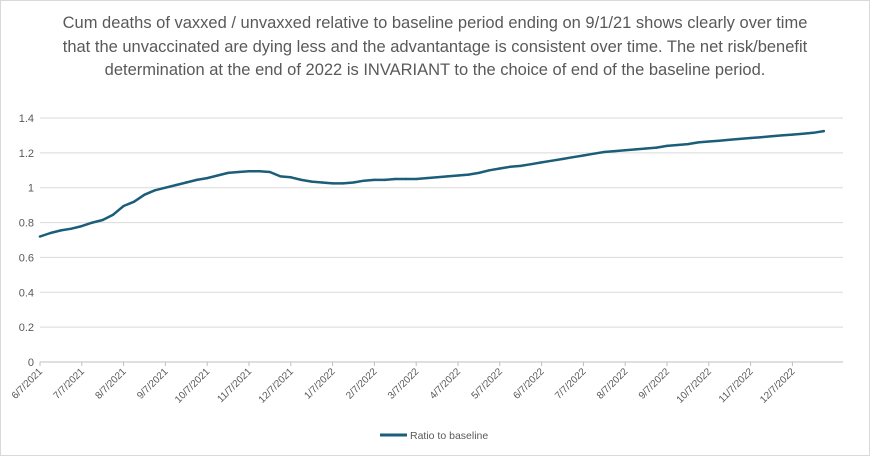 The height and width of the screenshot is (456, 870). Describe the element at coordinates (26, 293) in the screenshot. I see `y-tick-label: 0.4` at that location.